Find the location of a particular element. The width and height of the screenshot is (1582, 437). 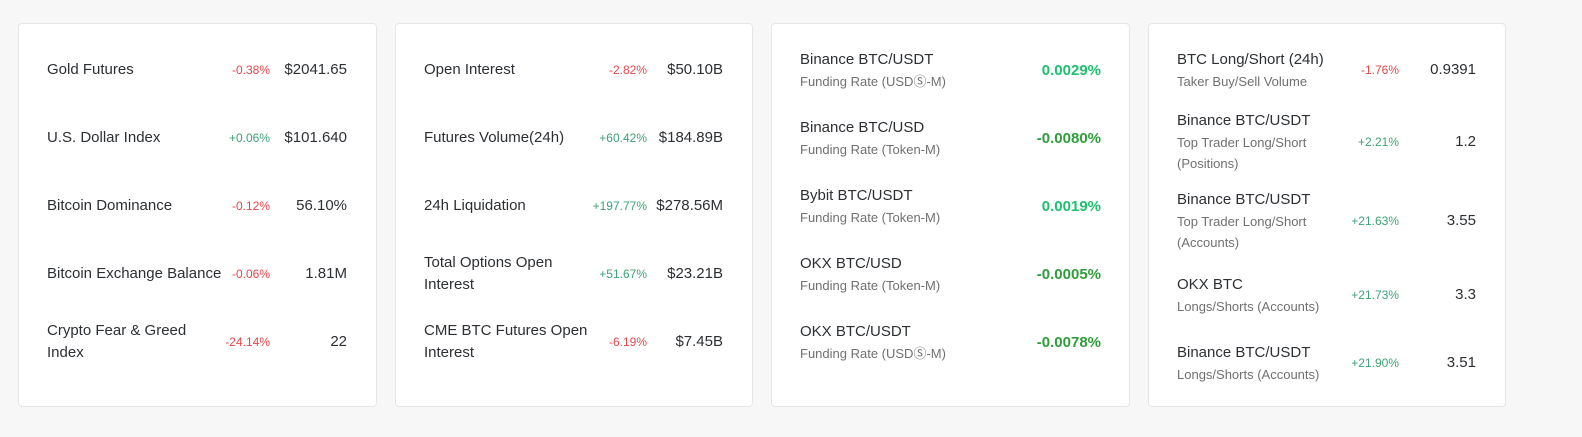

row-sublabel: Top Trader Long/Short (Positions) is located at coordinates (1242, 153).